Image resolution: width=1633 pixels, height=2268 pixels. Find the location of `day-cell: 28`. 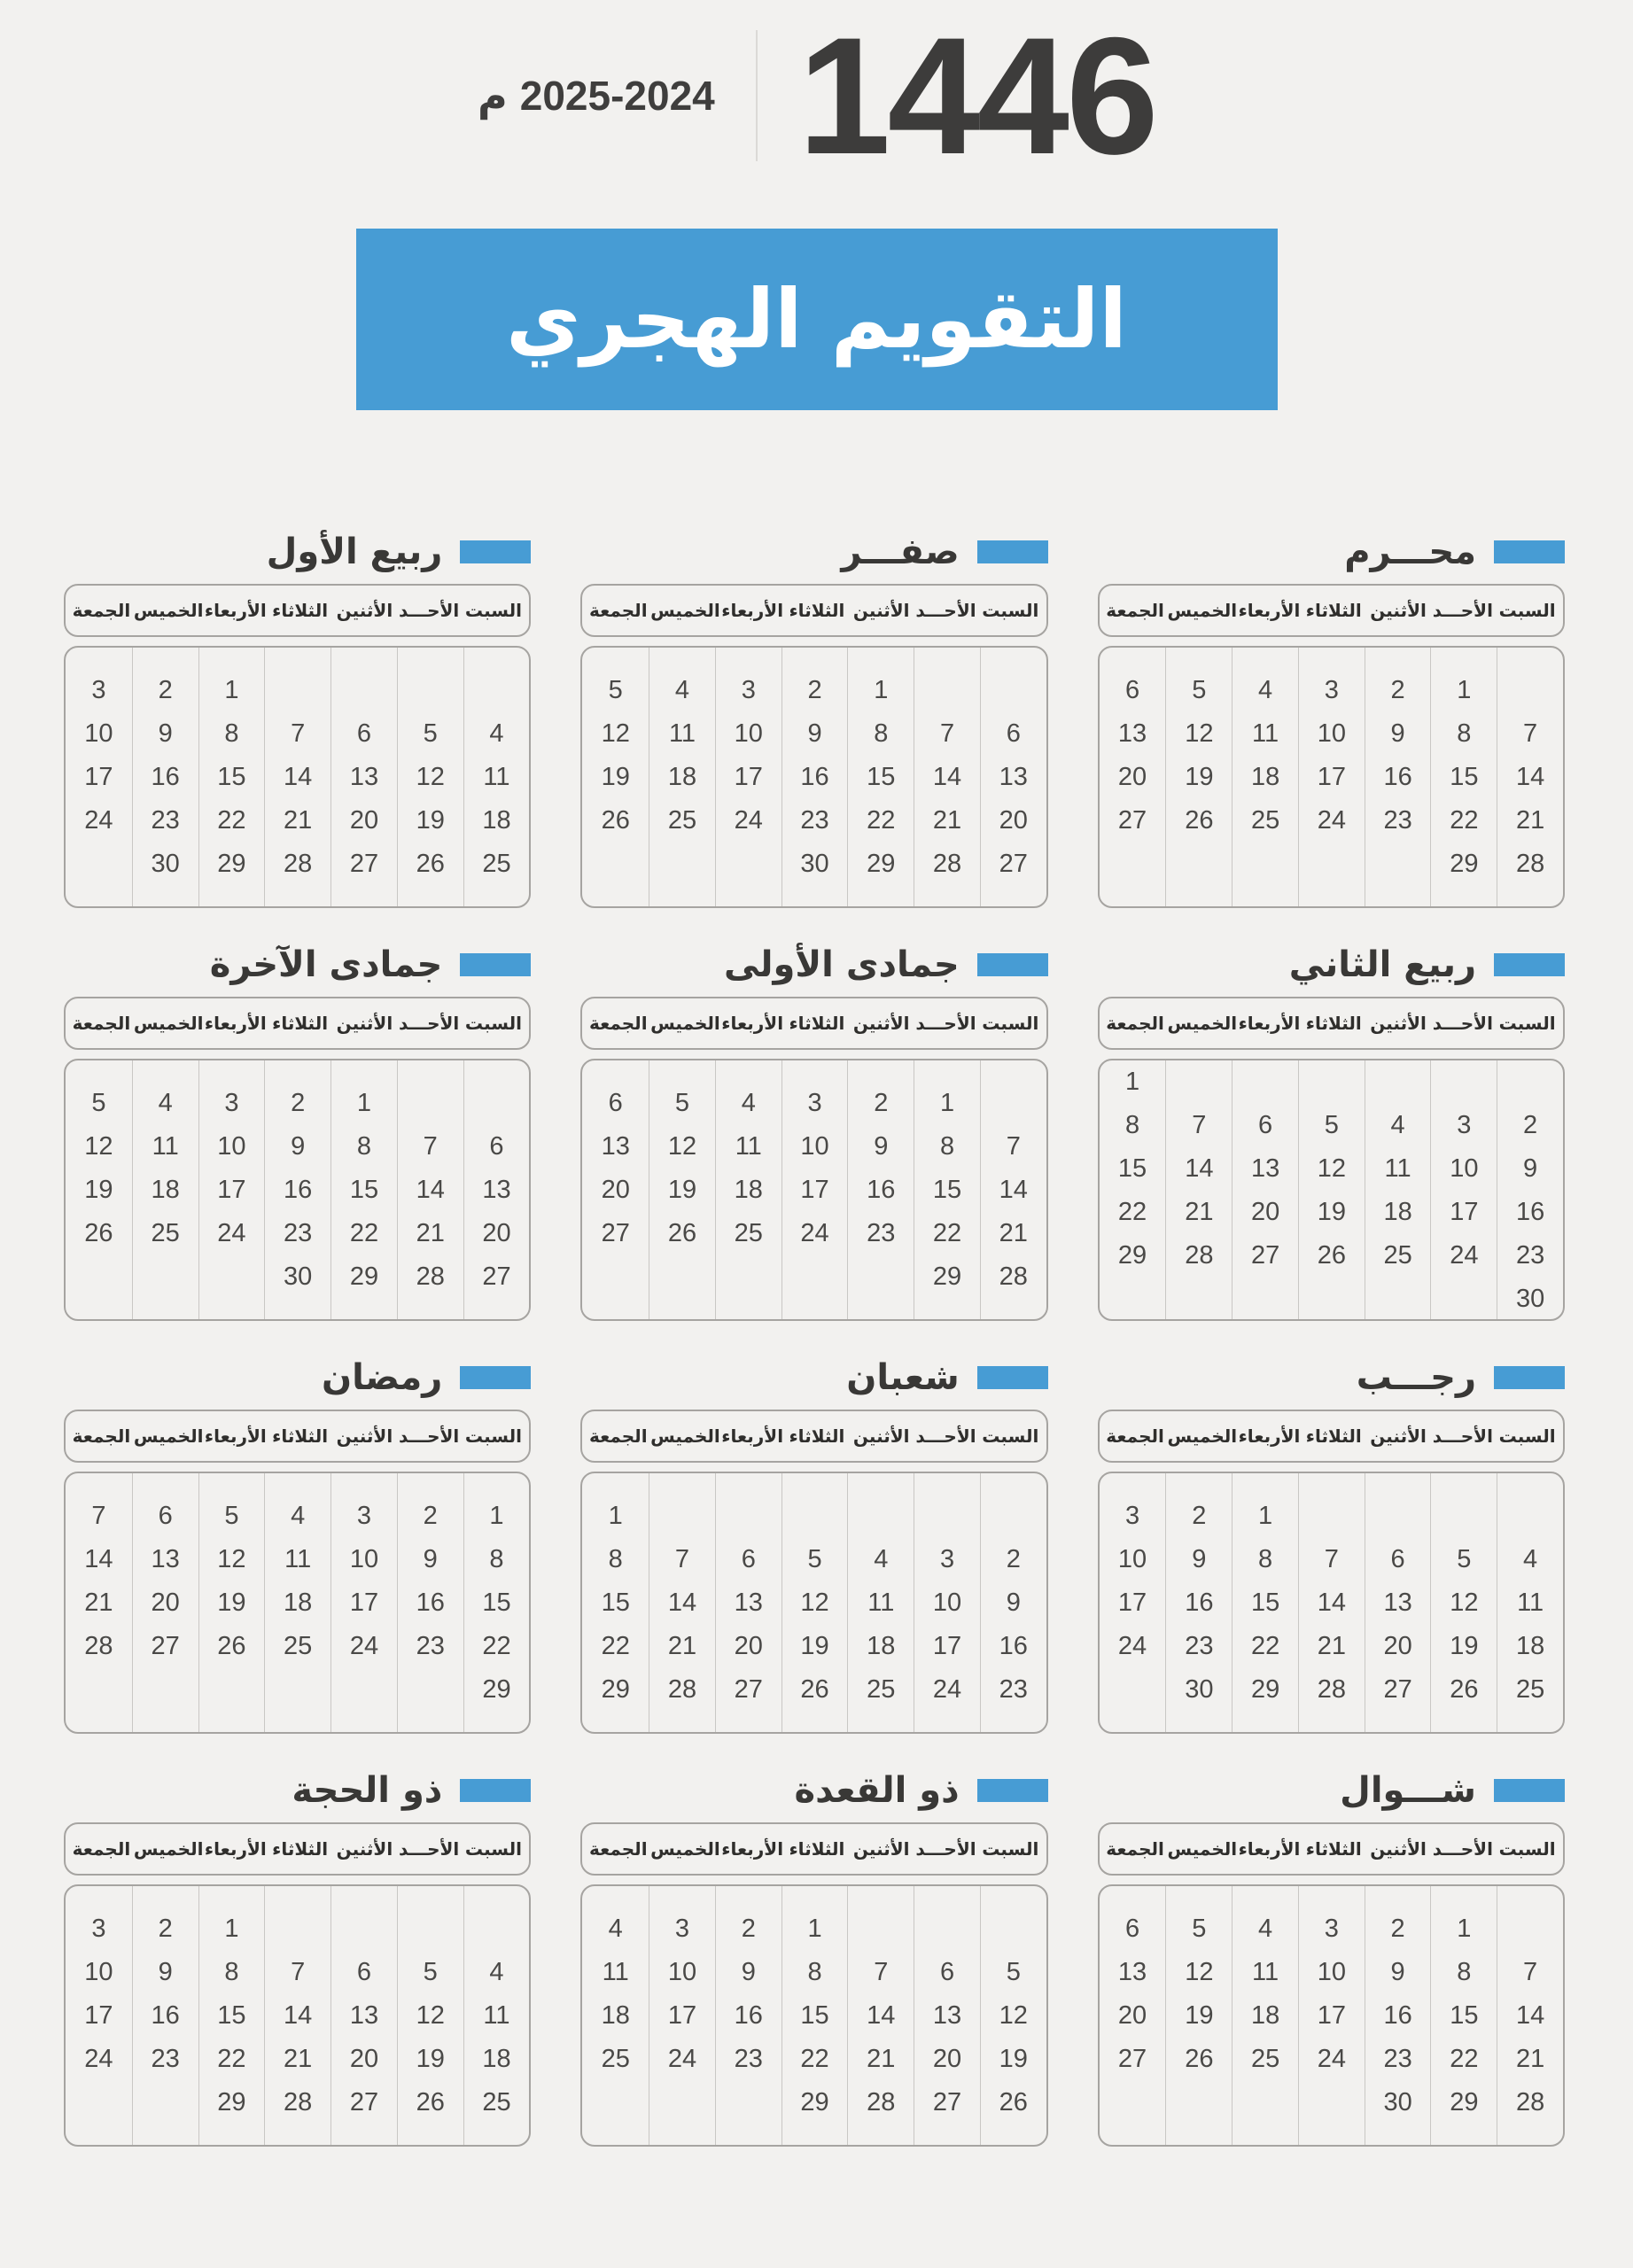

day-cell: 28 is located at coordinates (682, 1689).